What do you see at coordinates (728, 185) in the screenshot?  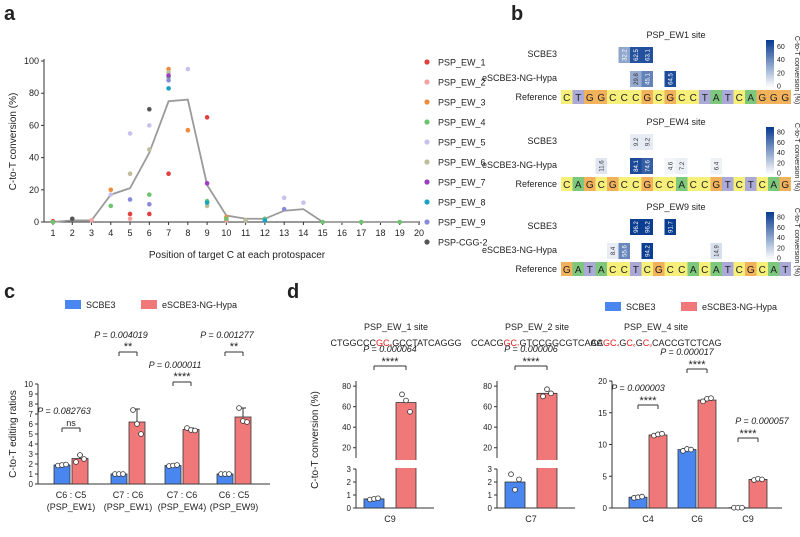 I see `reference-base-letter: T` at bounding box center [728, 185].